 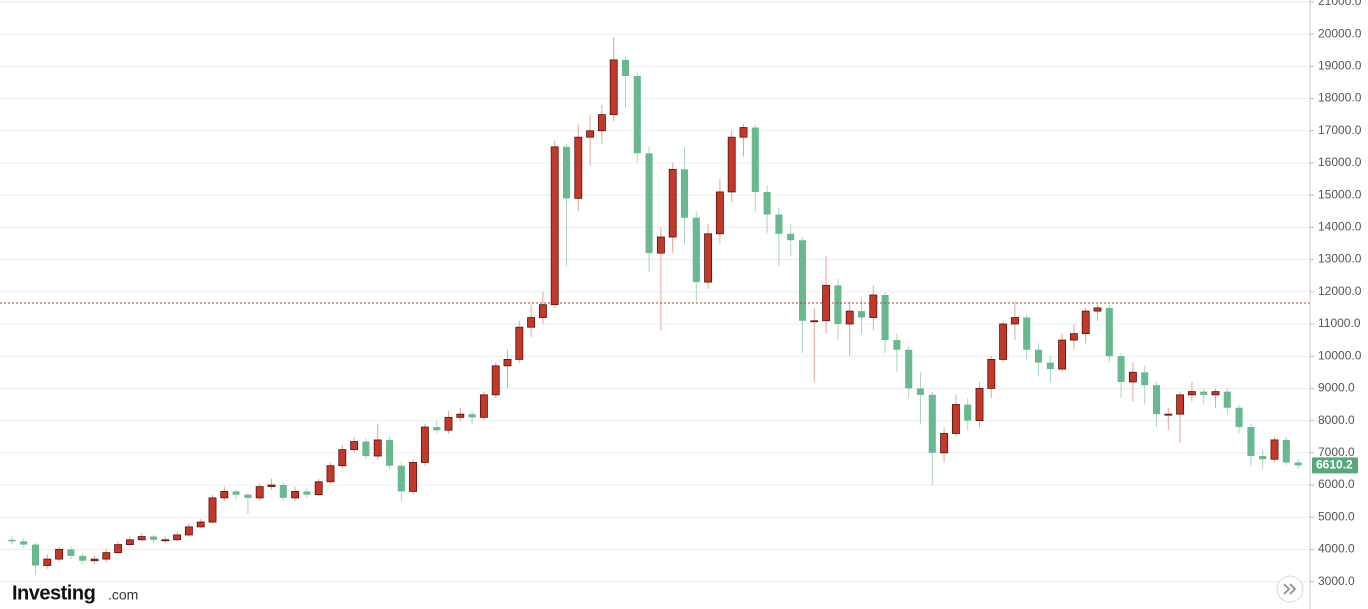 I want to click on last-price-label: 6610.2, so click(x=1334, y=465).